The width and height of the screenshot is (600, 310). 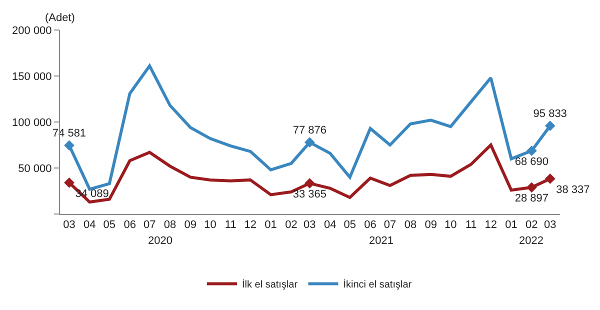 What do you see at coordinates (32, 30) in the screenshot?
I see `y-tick-label: 200 000` at bounding box center [32, 30].